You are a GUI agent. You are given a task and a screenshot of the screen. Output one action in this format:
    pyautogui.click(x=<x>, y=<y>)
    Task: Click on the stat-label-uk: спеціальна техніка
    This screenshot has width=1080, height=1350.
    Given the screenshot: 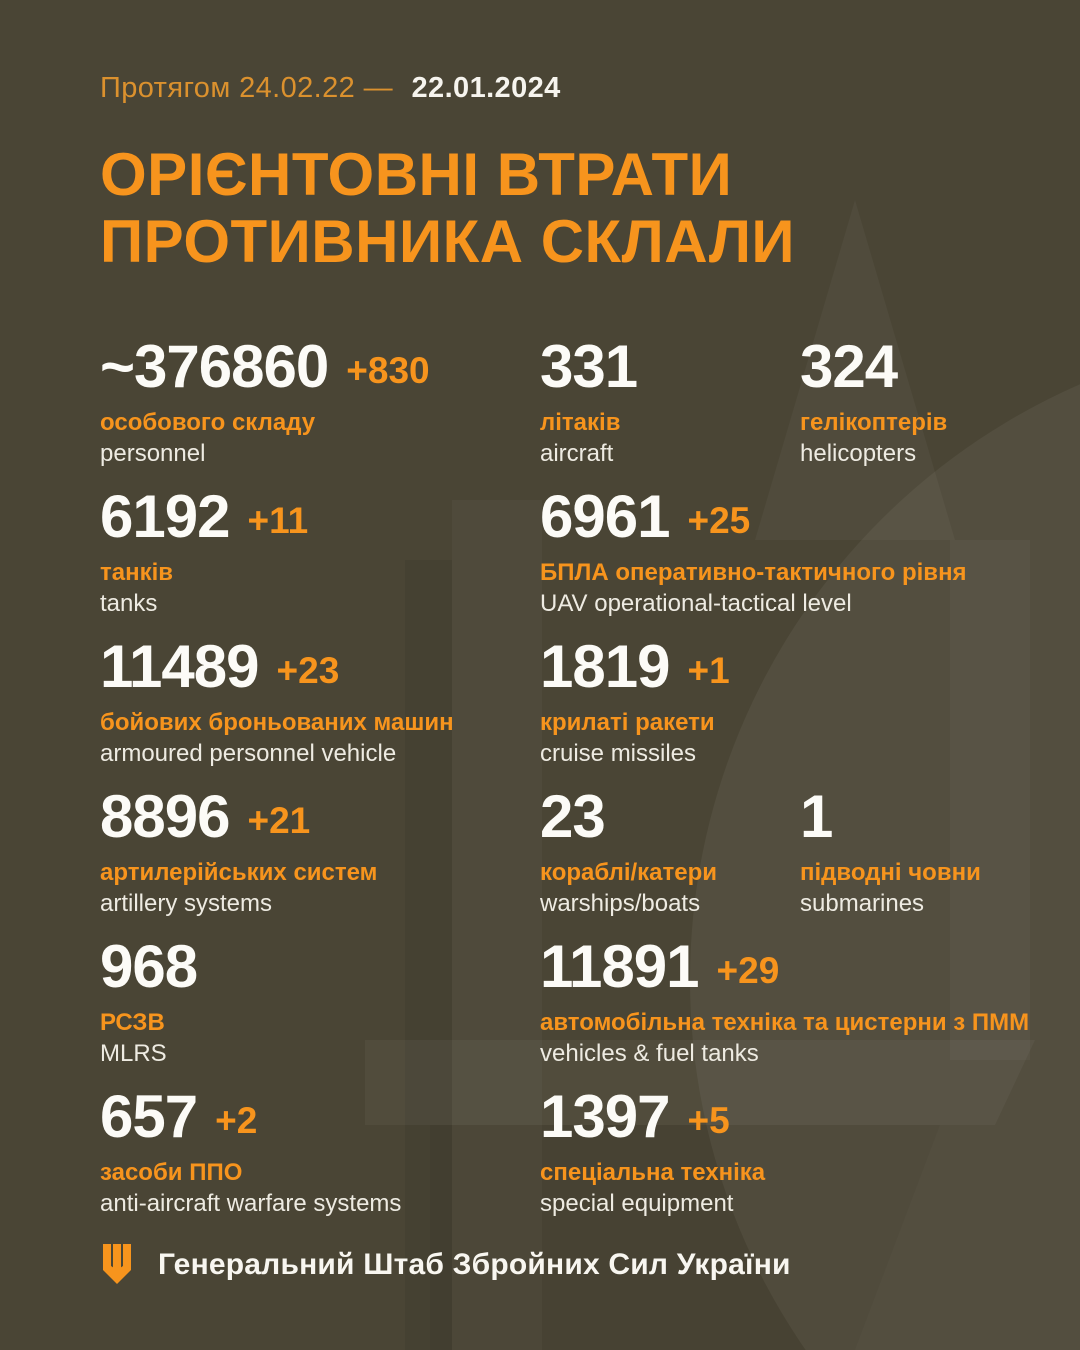 What is the action you would take?
    pyautogui.click(x=653, y=1173)
    